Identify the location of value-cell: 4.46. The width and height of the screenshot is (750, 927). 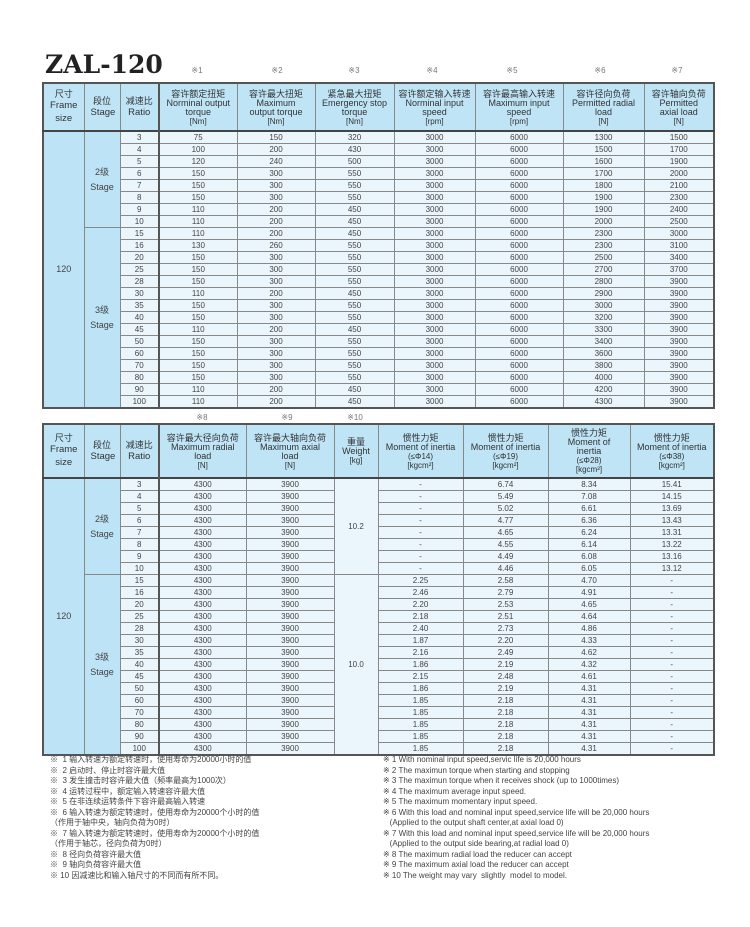
(505, 568).